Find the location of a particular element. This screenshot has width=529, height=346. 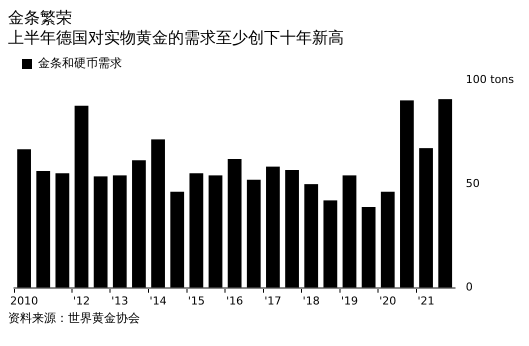

y-tick-label: 100 tons is located at coordinates (490, 79).